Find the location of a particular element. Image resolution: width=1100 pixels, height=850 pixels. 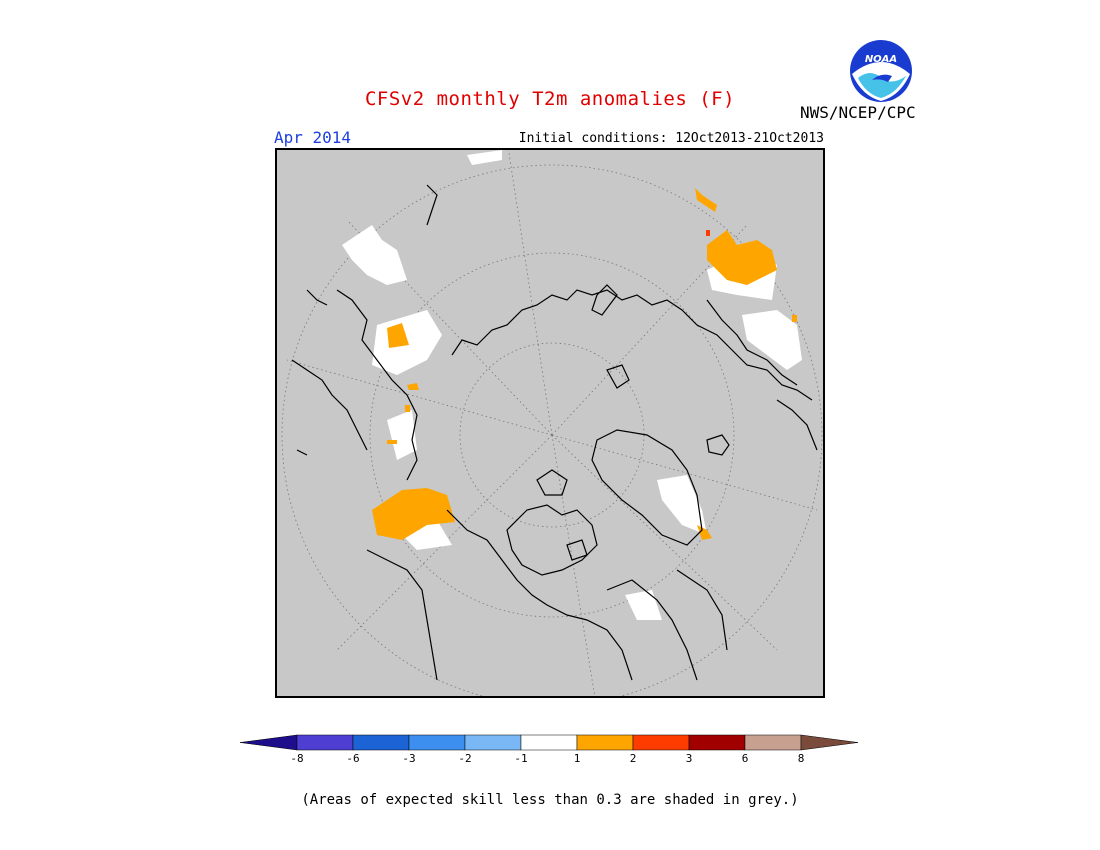

colorbar-tick-label: -1 is located at coordinates (521, 758).